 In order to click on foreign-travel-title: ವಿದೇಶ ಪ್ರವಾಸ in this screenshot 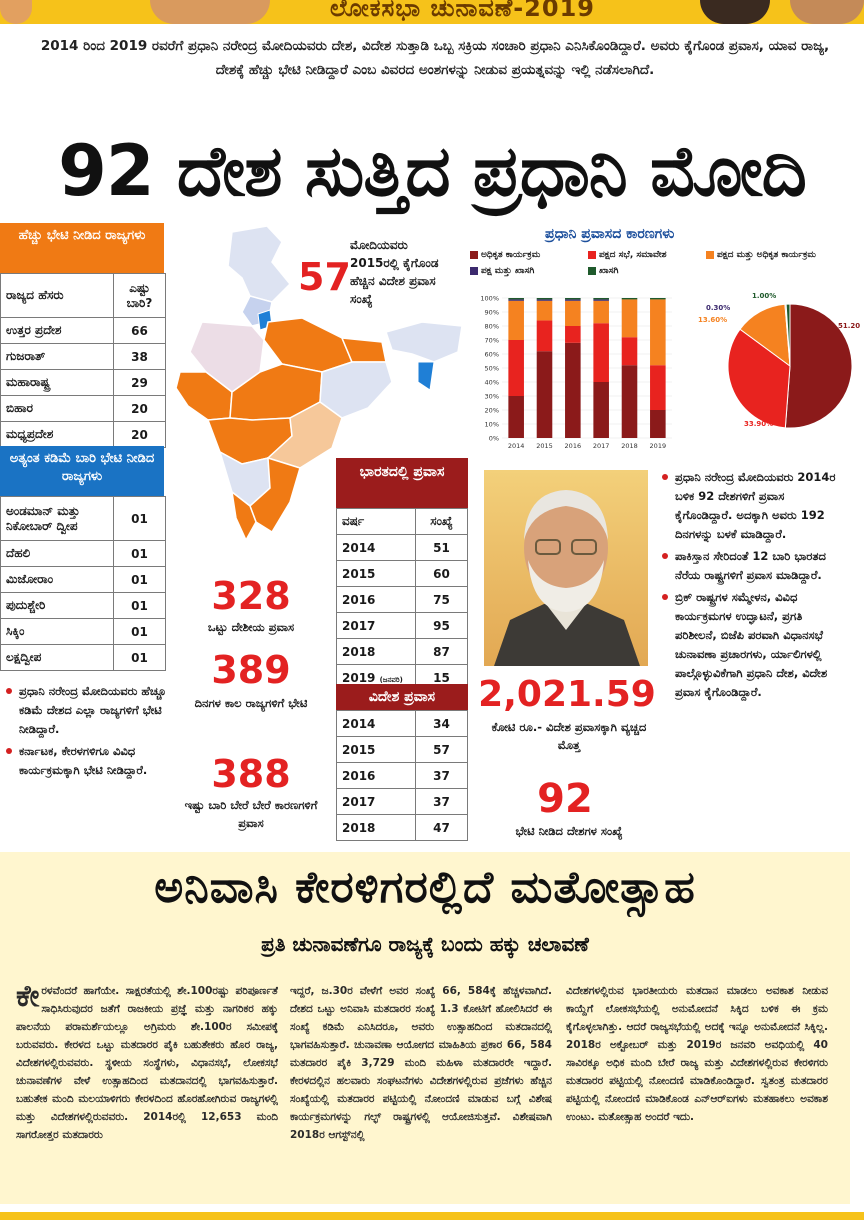, I will do `click(402, 697)`.